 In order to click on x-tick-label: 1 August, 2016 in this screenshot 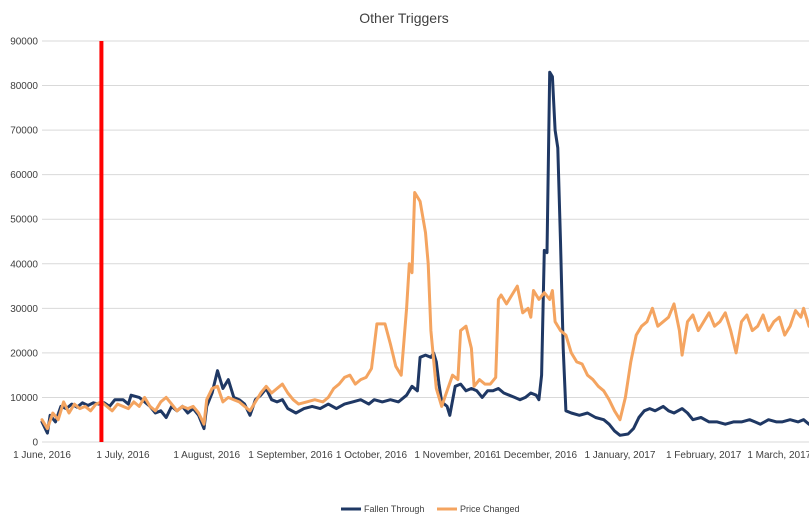, I will do `click(206, 455)`.